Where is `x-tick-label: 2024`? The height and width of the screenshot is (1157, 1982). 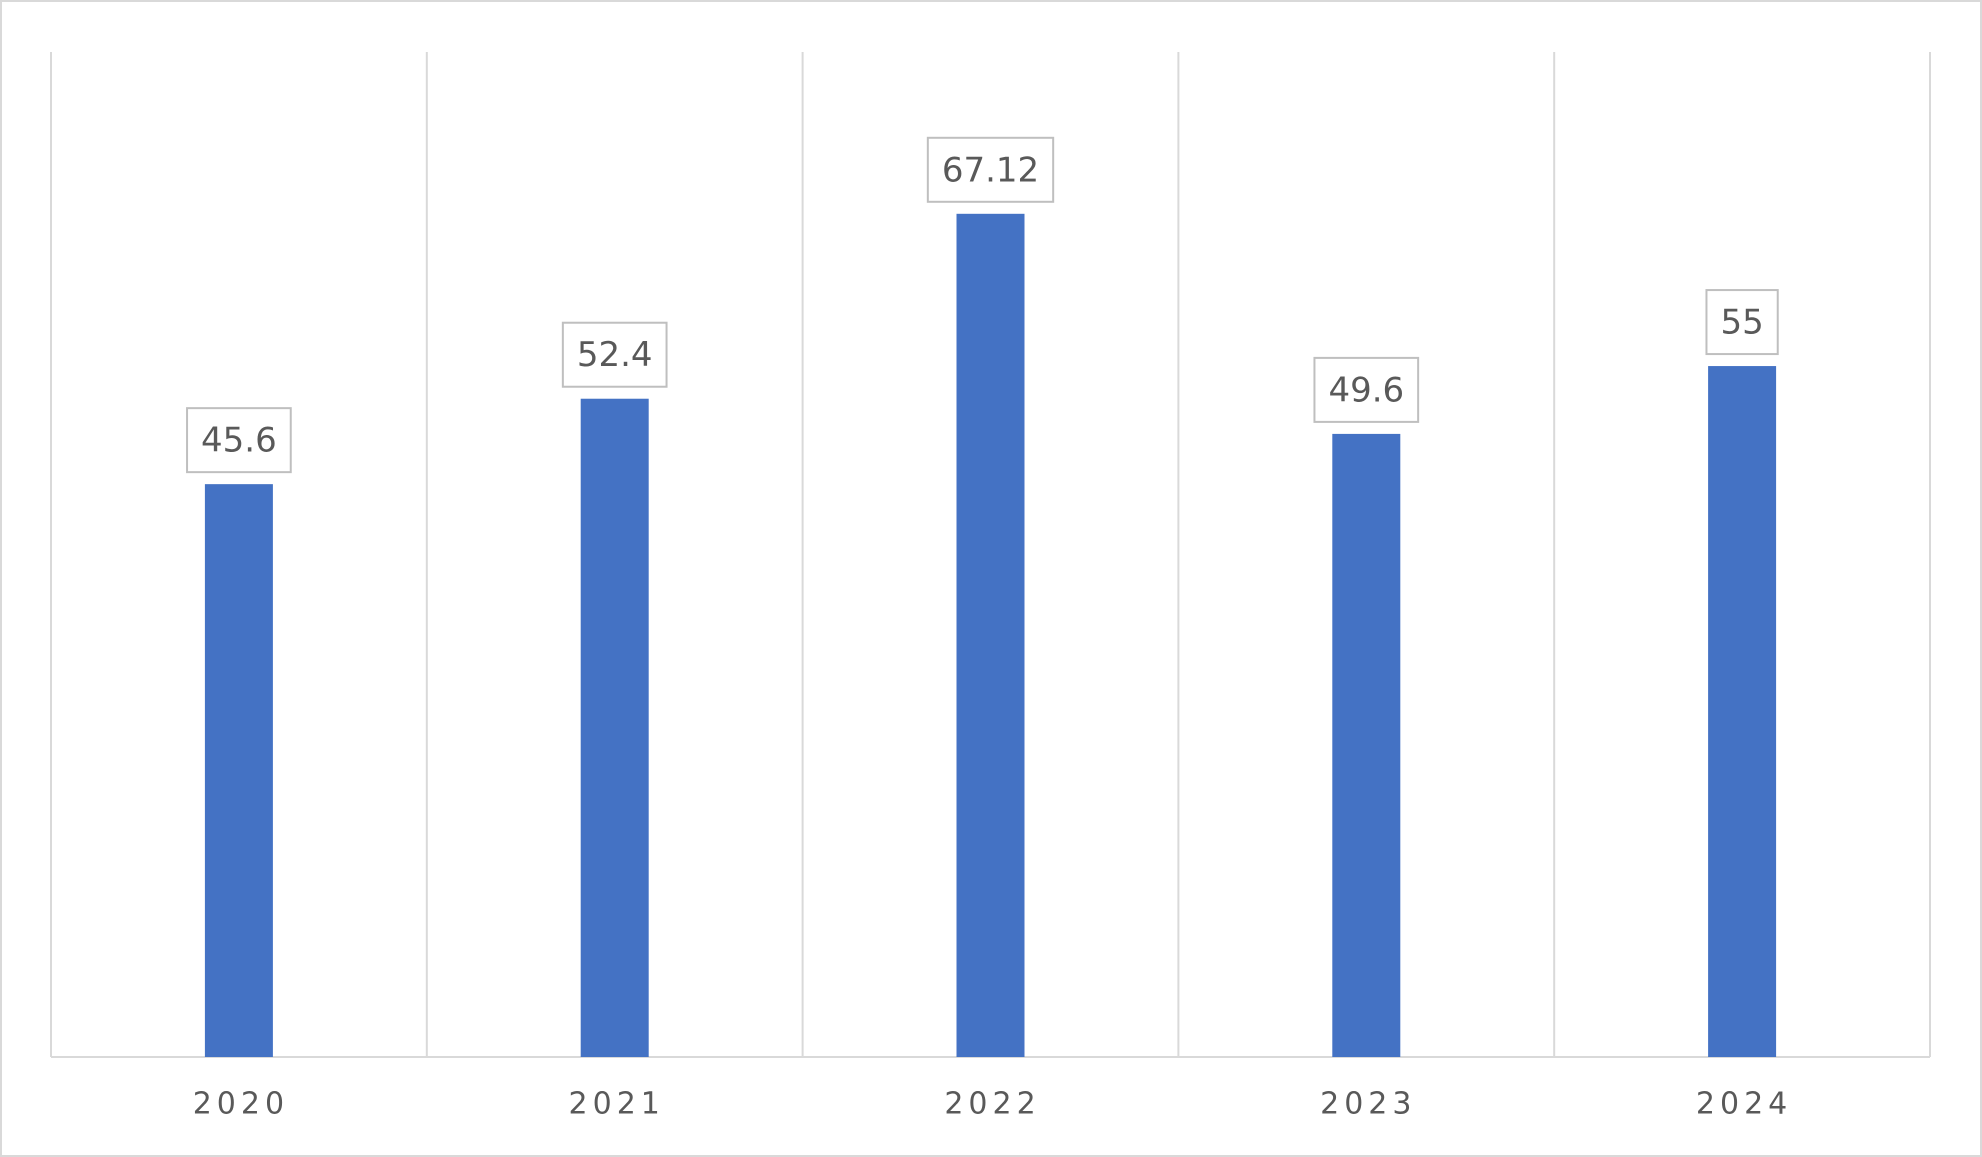
x-tick-label: 2024 is located at coordinates (1744, 1104).